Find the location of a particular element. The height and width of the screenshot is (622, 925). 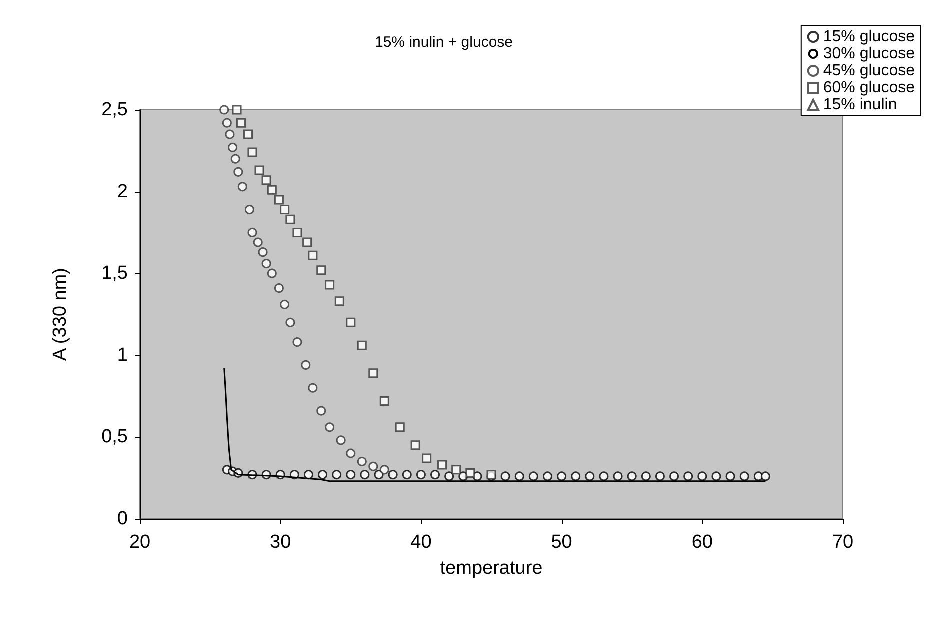

legend-label: 15% inulin is located at coordinates (860, 105).